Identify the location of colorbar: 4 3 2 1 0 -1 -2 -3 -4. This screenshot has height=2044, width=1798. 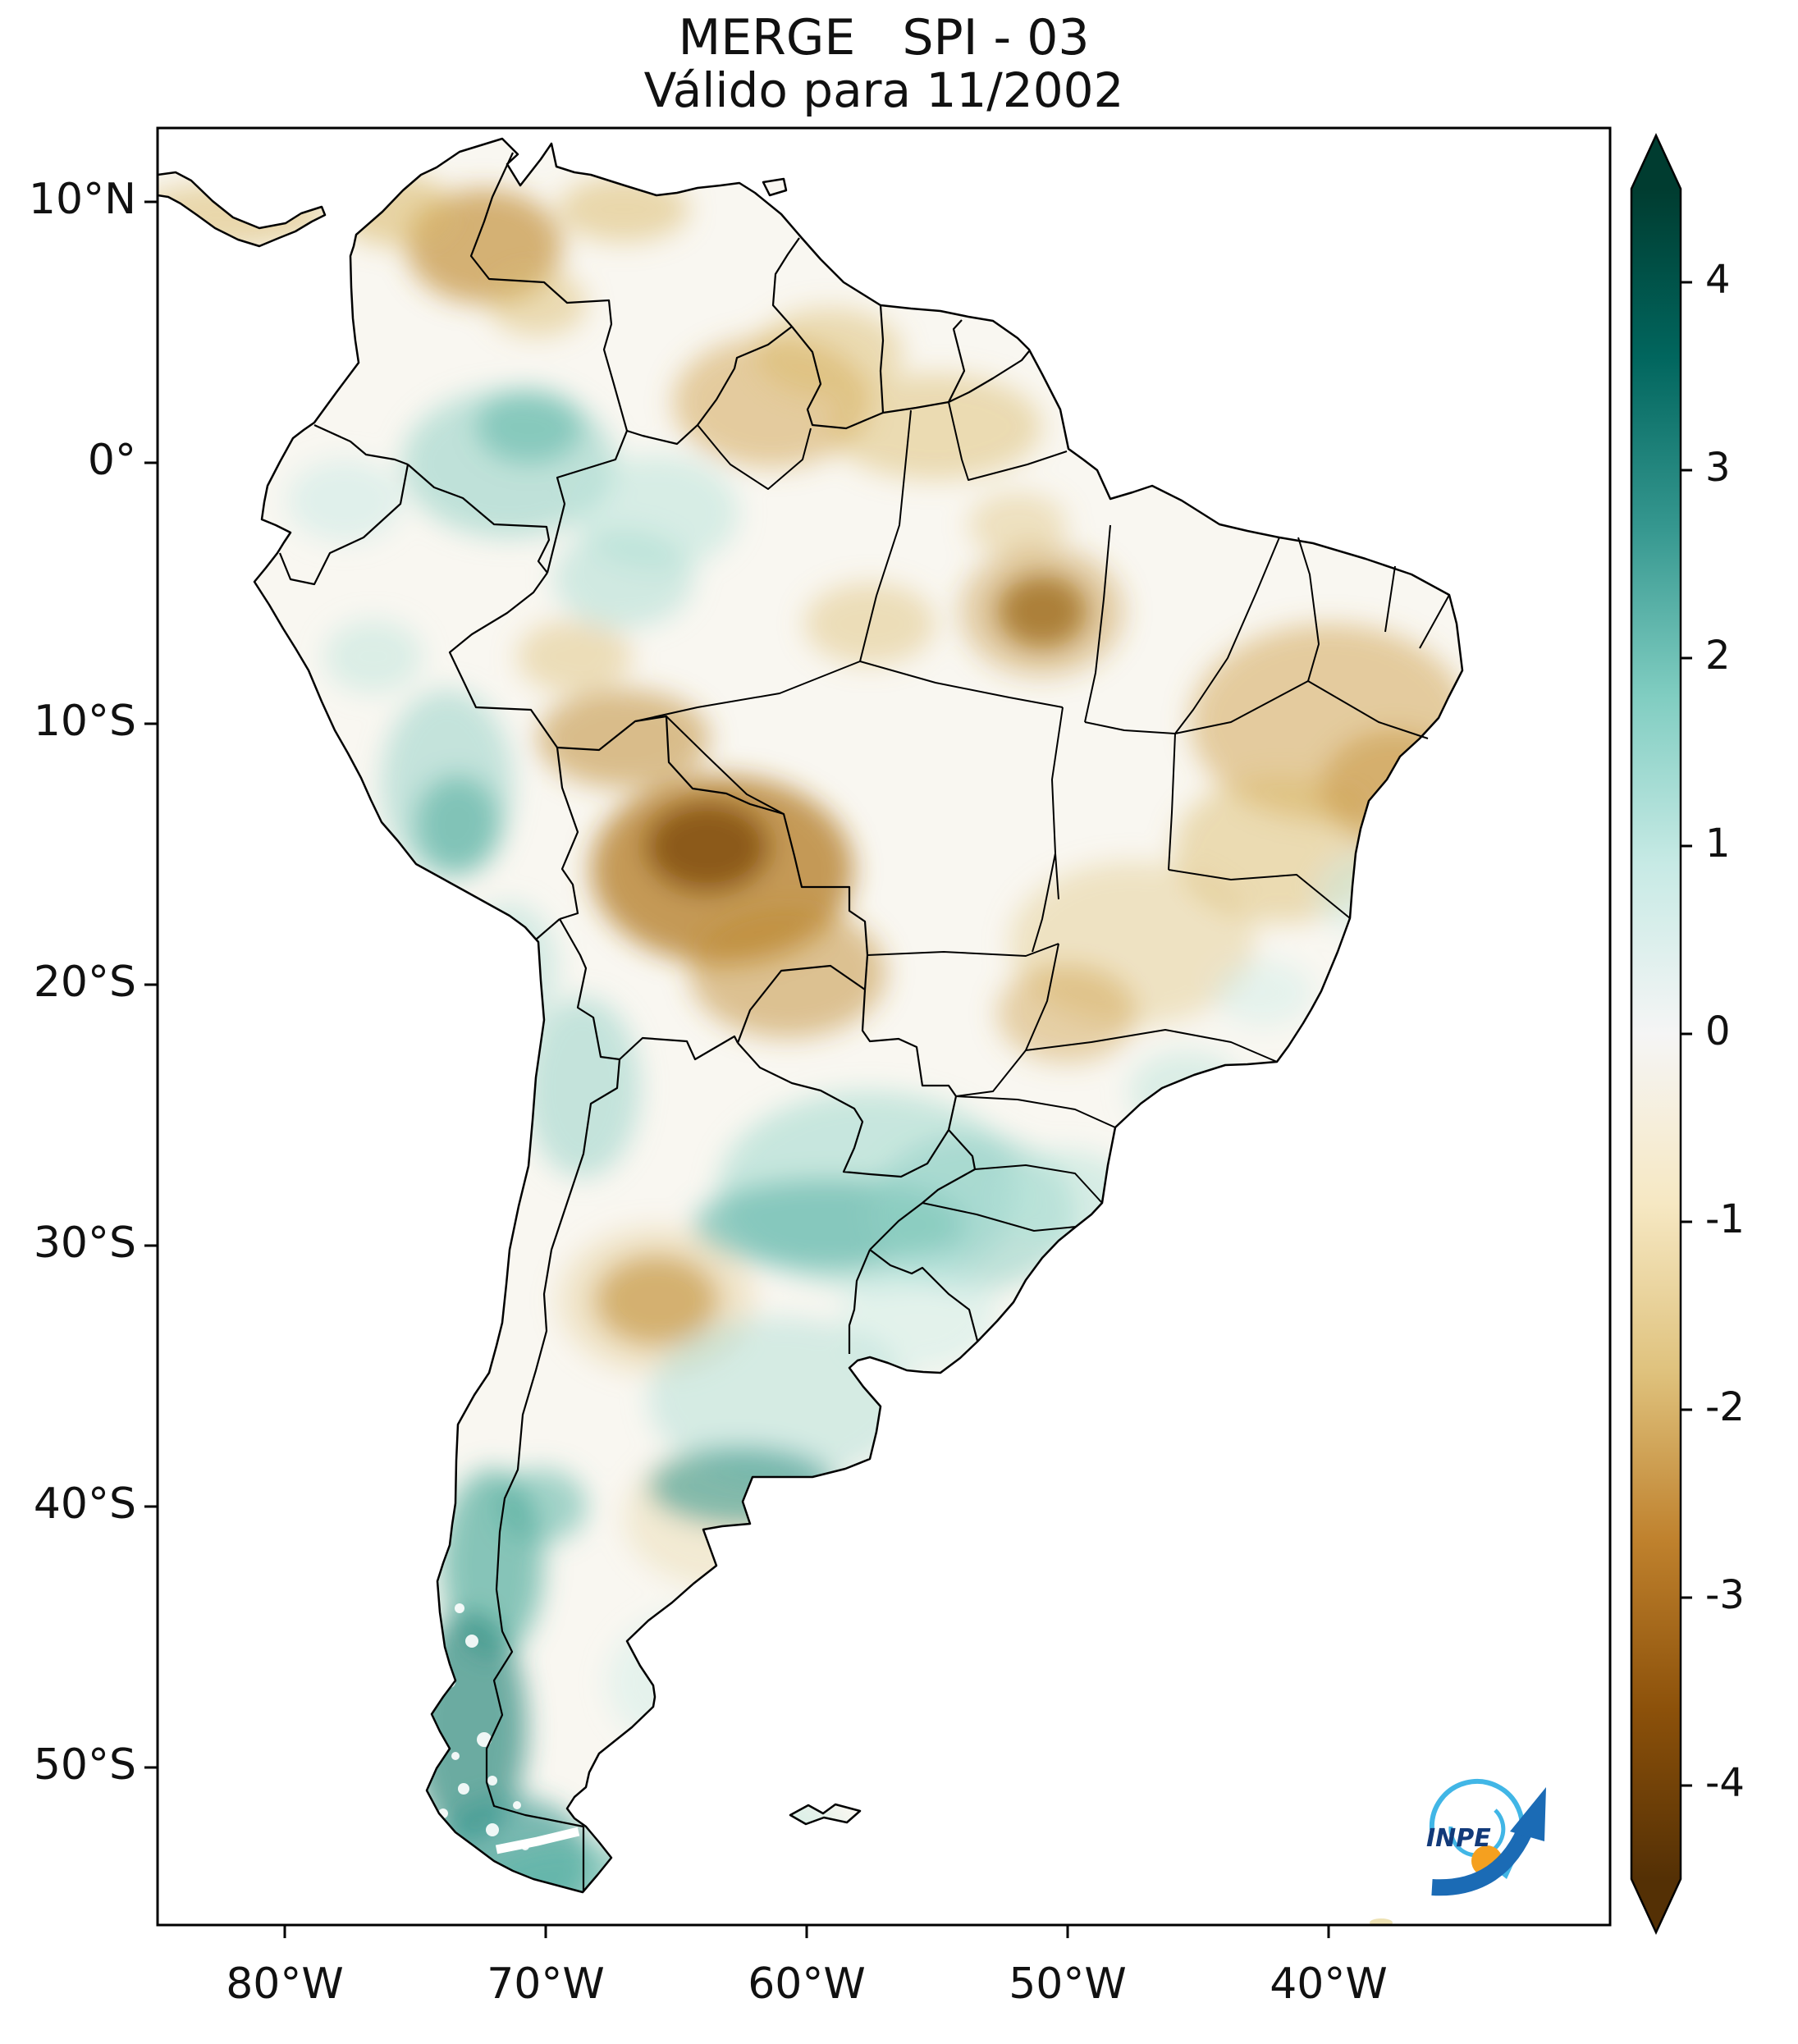
(1687, 1034).